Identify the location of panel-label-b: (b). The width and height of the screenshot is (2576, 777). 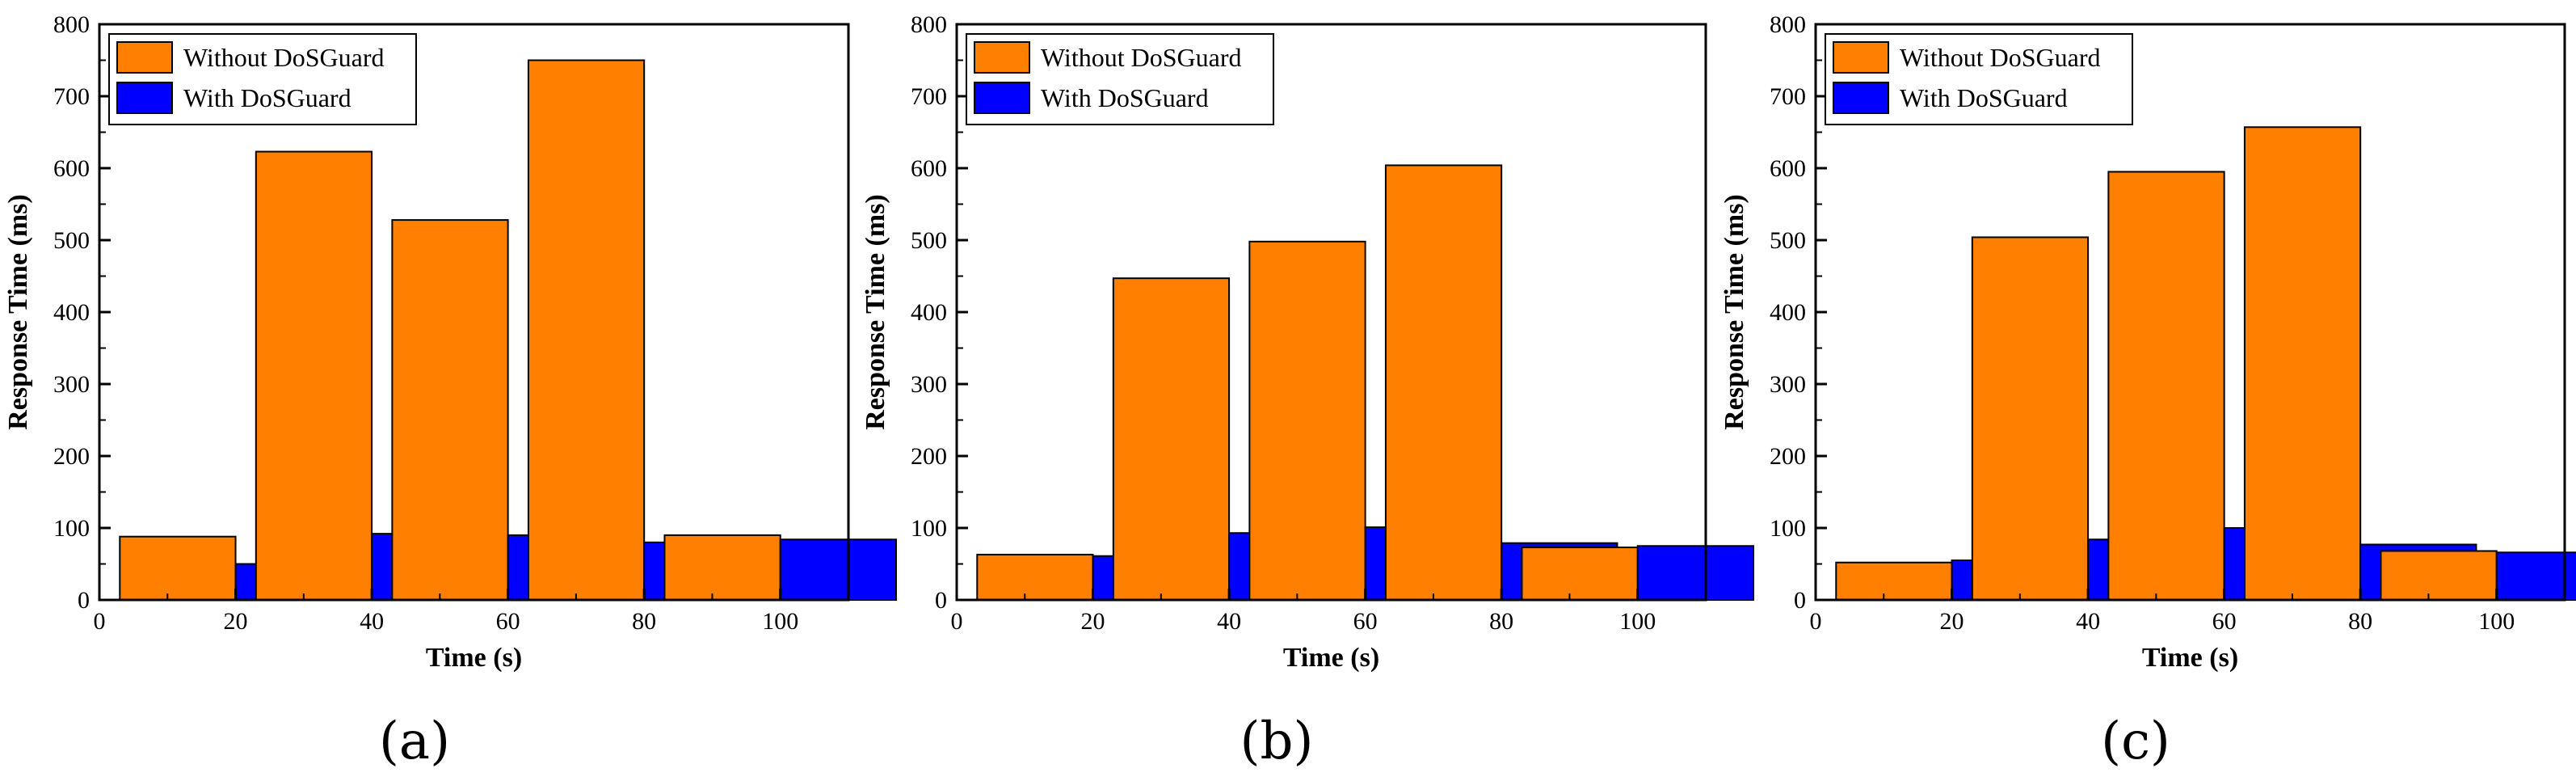
(1277, 741).